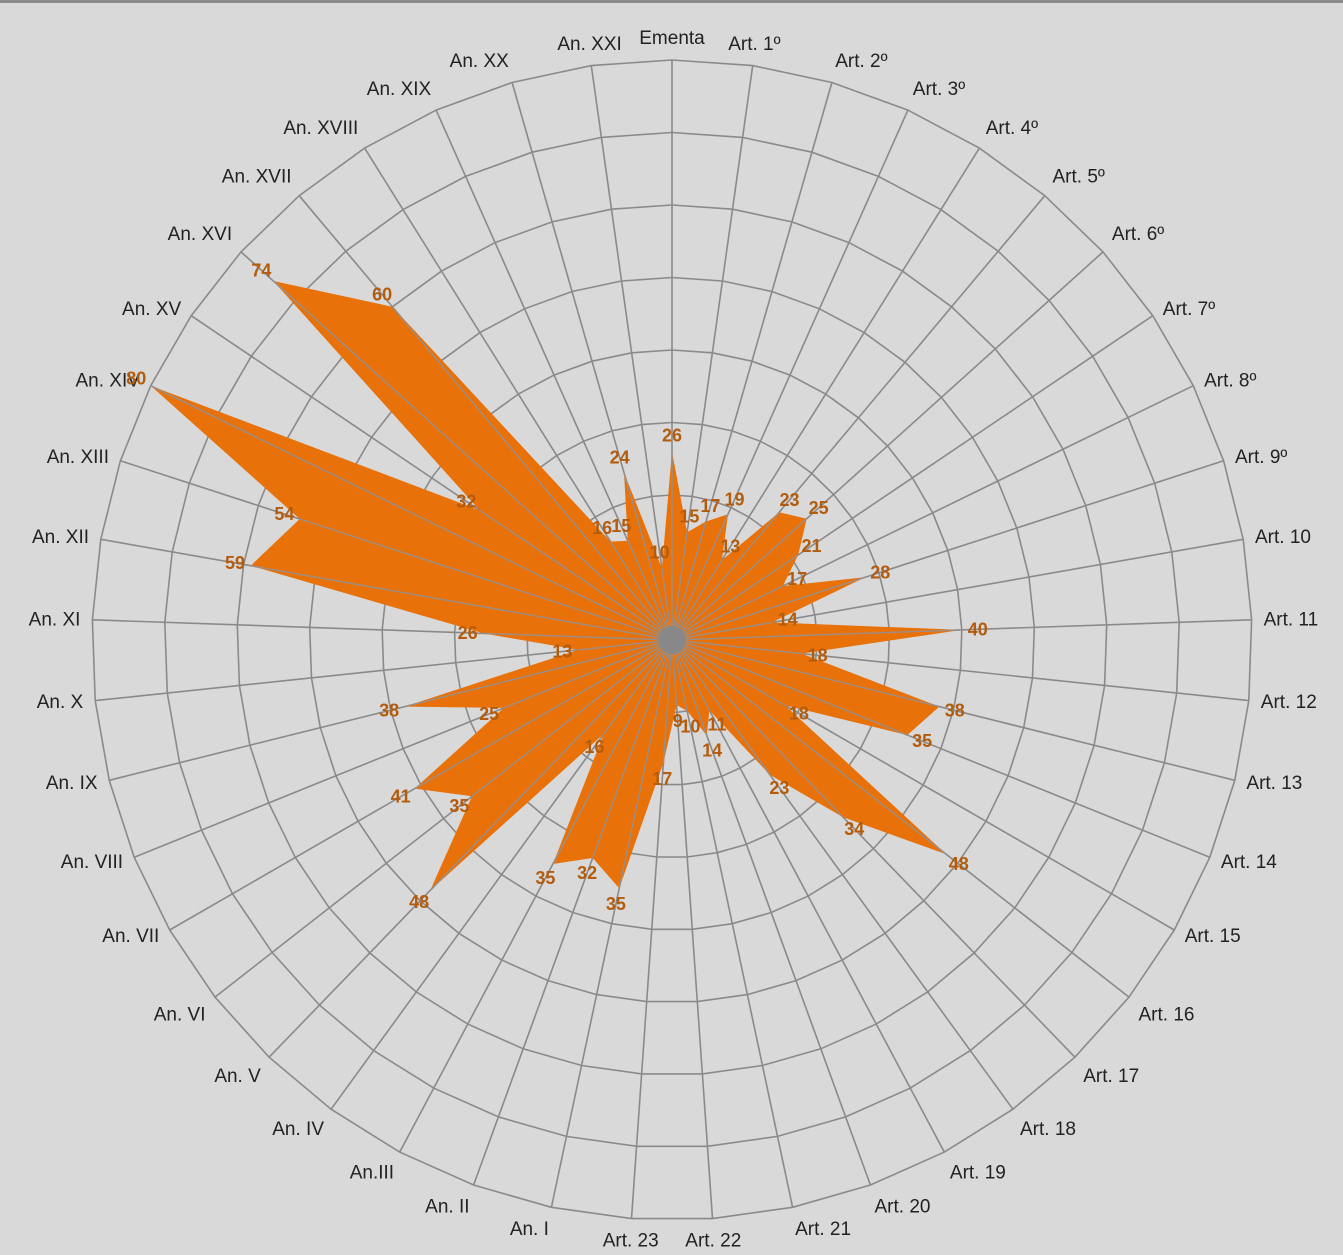 This screenshot has width=1343, height=1255. What do you see at coordinates (1111, 1076) in the screenshot?
I see `category-label: Art. 17` at bounding box center [1111, 1076].